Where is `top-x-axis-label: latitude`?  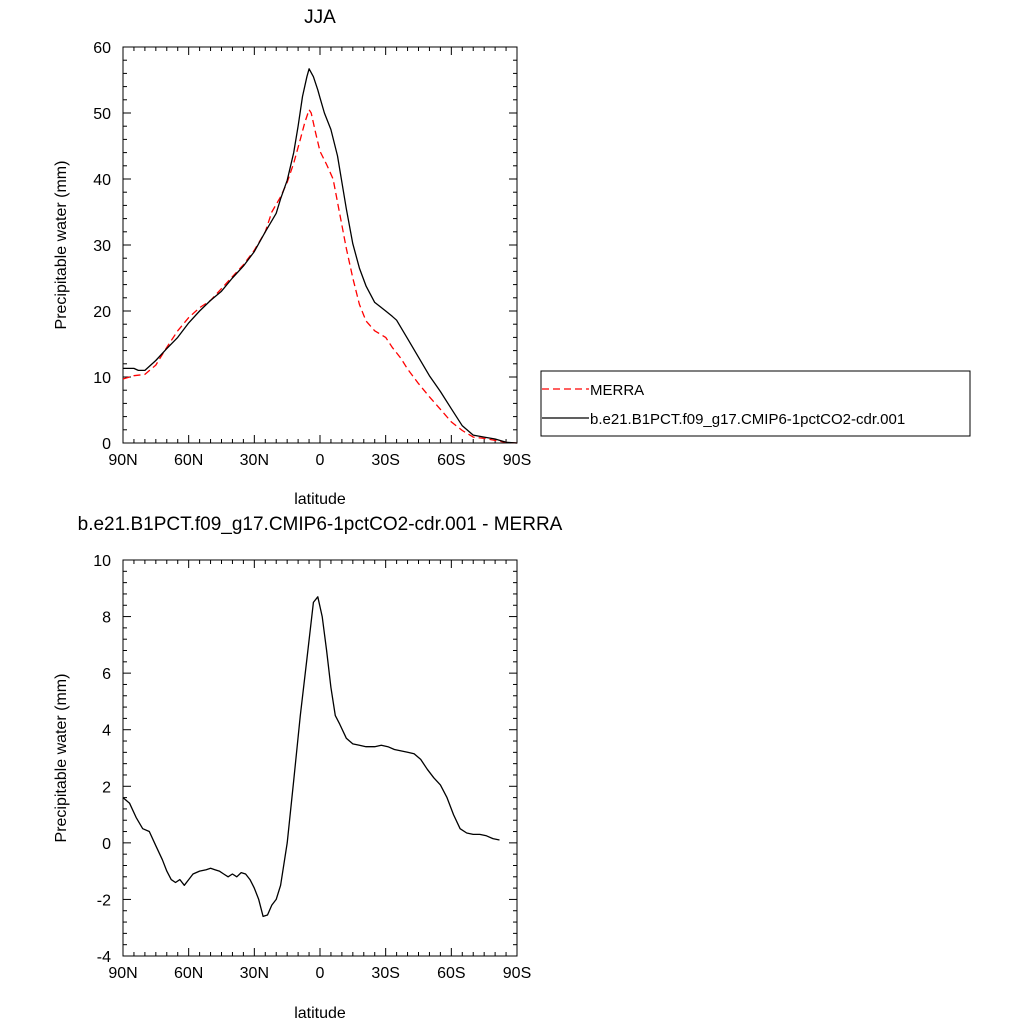
top-x-axis-label: latitude is located at coordinates (320, 499).